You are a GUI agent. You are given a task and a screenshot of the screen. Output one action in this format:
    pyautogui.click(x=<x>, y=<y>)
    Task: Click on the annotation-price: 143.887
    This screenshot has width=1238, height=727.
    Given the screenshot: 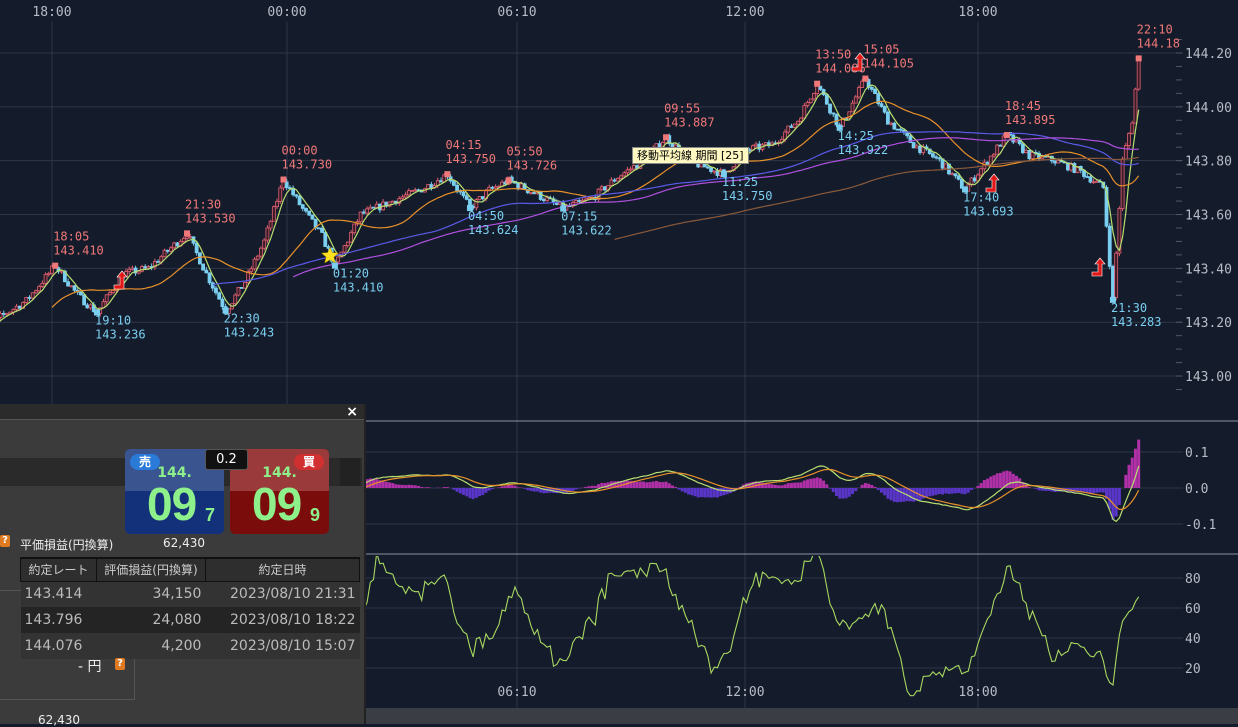 What is the action you would take?
    pyautogui.click(x=689, y=122)
    